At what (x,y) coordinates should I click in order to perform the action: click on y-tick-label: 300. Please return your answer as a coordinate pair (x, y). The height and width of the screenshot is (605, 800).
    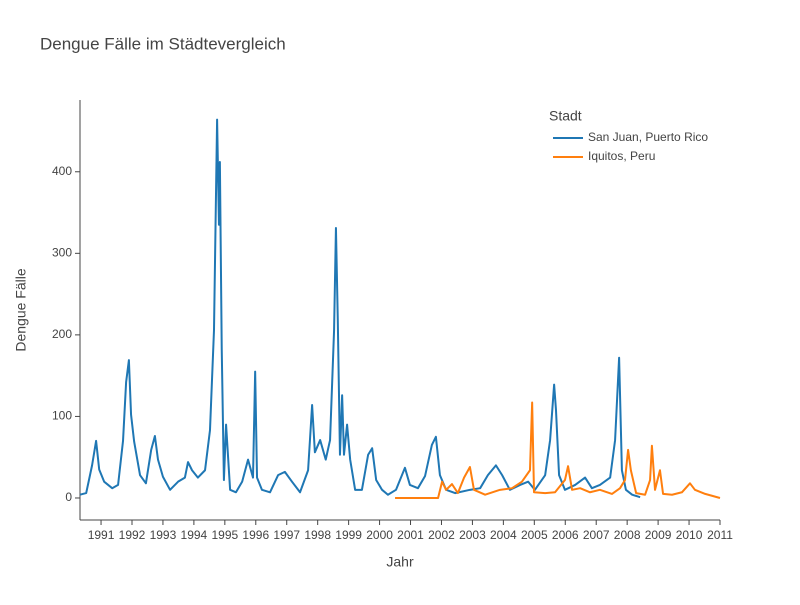
    Looking at the image, I should click on (62, 252).